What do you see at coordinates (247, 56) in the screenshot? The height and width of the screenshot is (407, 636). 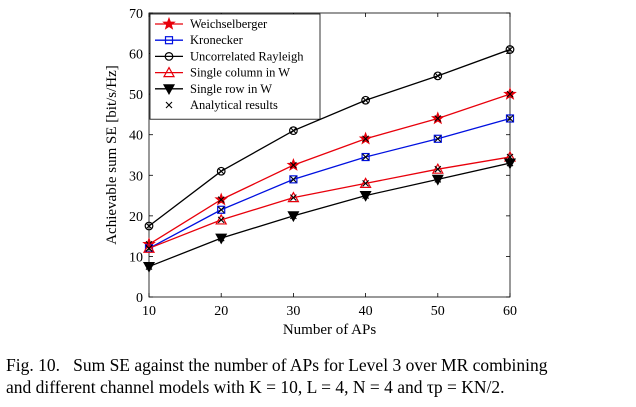 I see `legend-label: Uncorrelated Rayleigh` at bounding box center [247, 56].